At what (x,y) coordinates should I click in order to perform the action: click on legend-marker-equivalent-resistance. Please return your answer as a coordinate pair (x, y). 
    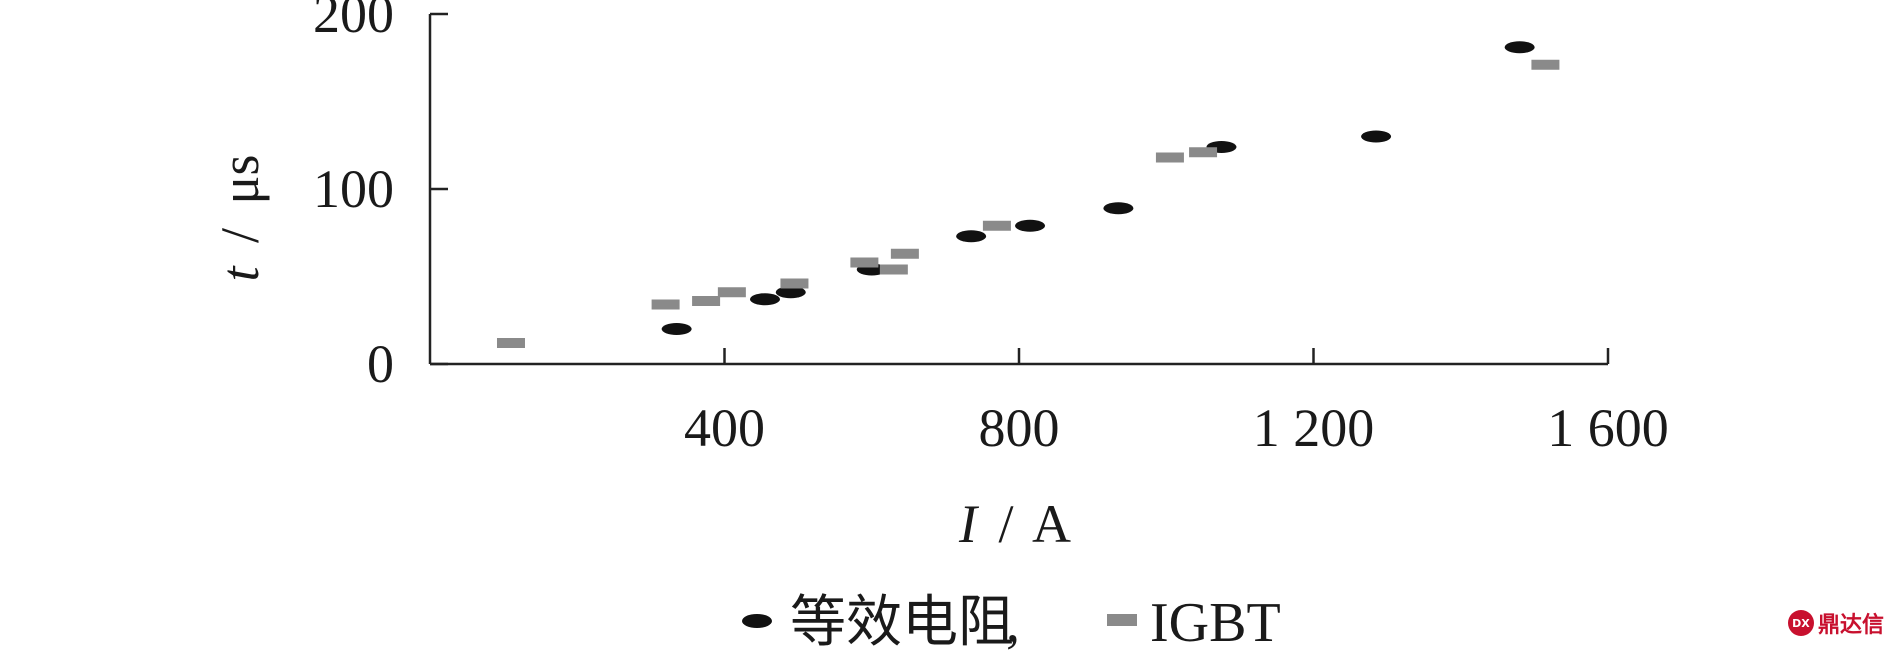
    Looking at the image, I should click on (757, 621).